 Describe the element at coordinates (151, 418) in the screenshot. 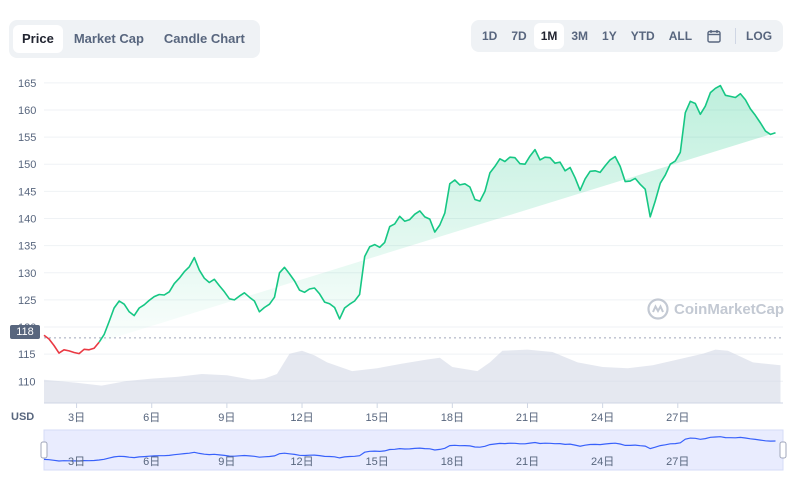

I see `x-tick-label: 6日` at that location.